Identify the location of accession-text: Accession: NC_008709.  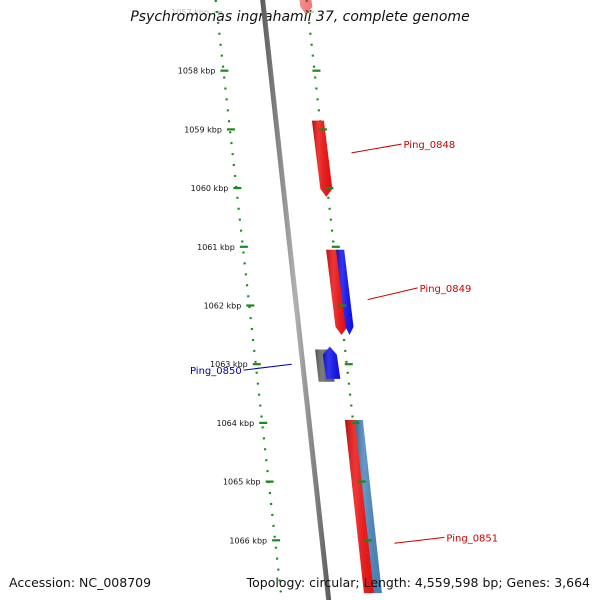
(80, 582).